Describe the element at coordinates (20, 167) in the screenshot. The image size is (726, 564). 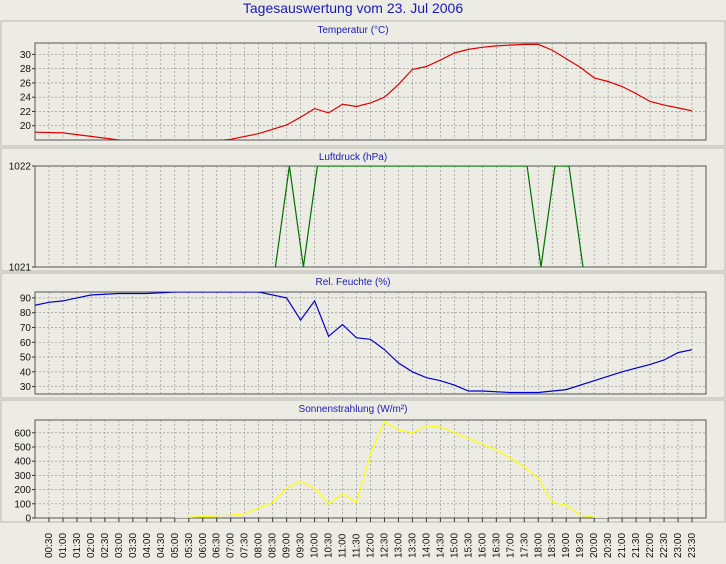
I see `y-tick-label: 1022` at that location.